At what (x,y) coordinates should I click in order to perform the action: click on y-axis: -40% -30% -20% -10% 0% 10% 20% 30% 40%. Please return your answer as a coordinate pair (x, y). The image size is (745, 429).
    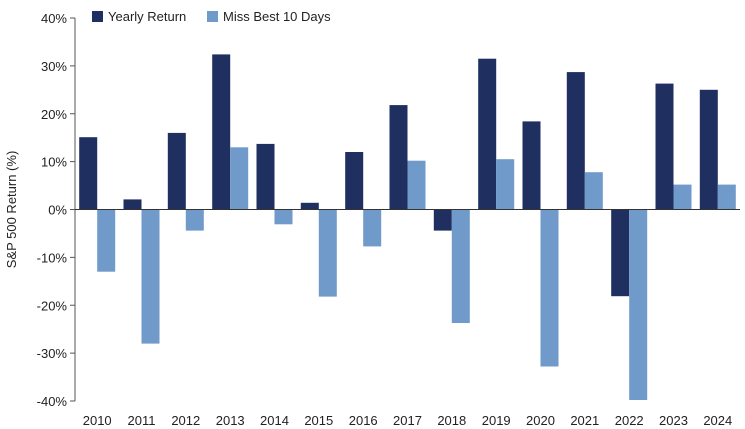
    Looking at the image, I should click on (56, 210).